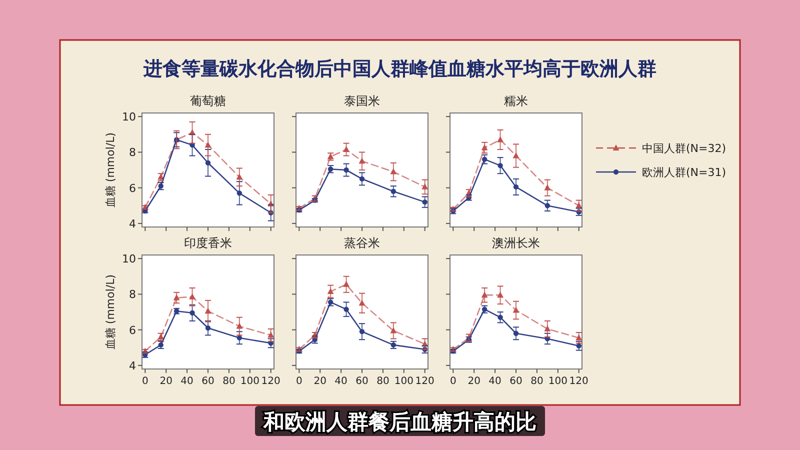 The image size is (800, 450). Describe the element at coordinates (516, 243) in the screenshot. I see `chart-title: 澳洲长米` at that location.